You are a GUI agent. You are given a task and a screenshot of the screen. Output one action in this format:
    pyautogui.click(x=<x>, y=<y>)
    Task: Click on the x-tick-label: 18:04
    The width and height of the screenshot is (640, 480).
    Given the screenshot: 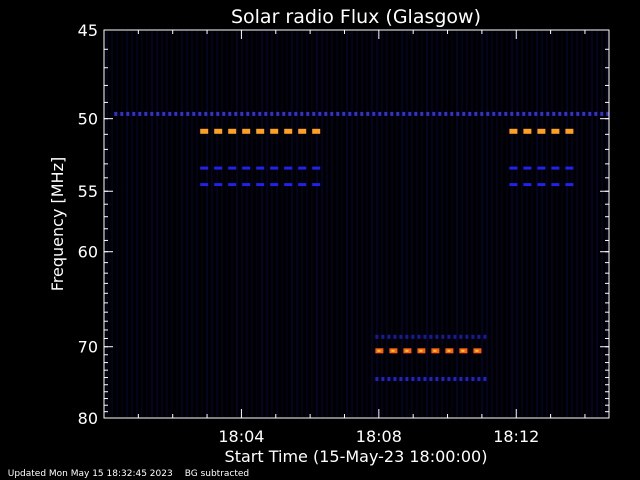 What is the action you would take?
    pyautogui.click(x=241, y=436)
    